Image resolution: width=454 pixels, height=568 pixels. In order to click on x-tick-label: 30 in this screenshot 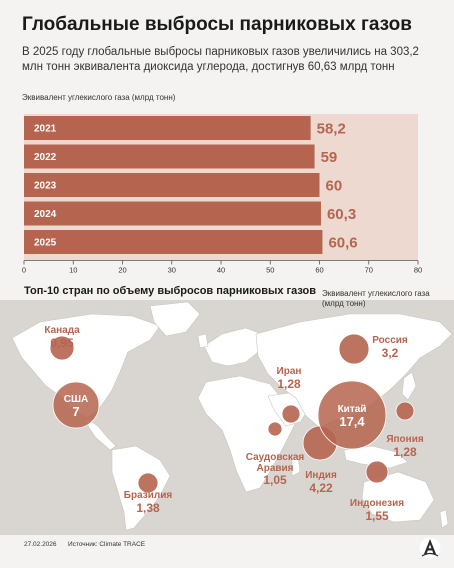, I will do `click(172, 270)`.